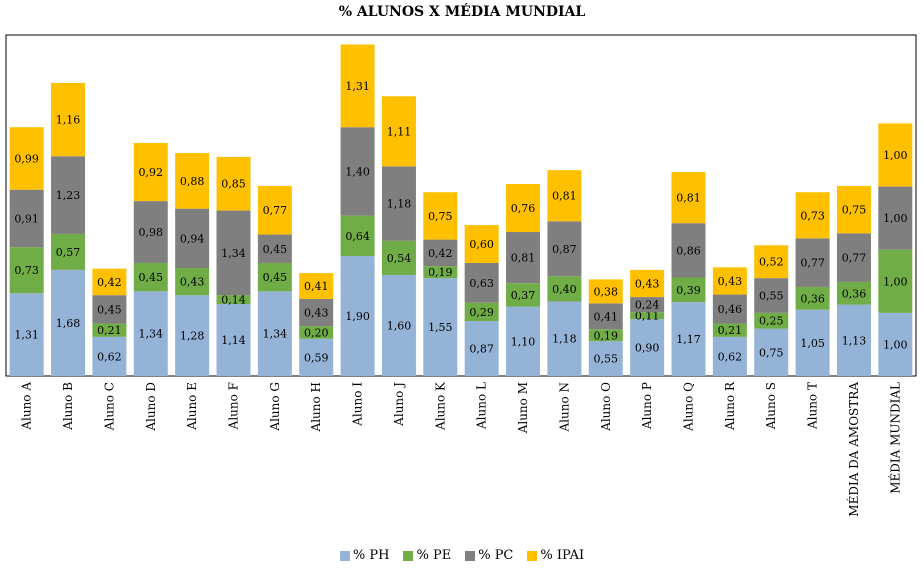  Describe the element at coordinates (647, 406) in the screenshot. I see `x-tick-label: Aluno P` at that location.